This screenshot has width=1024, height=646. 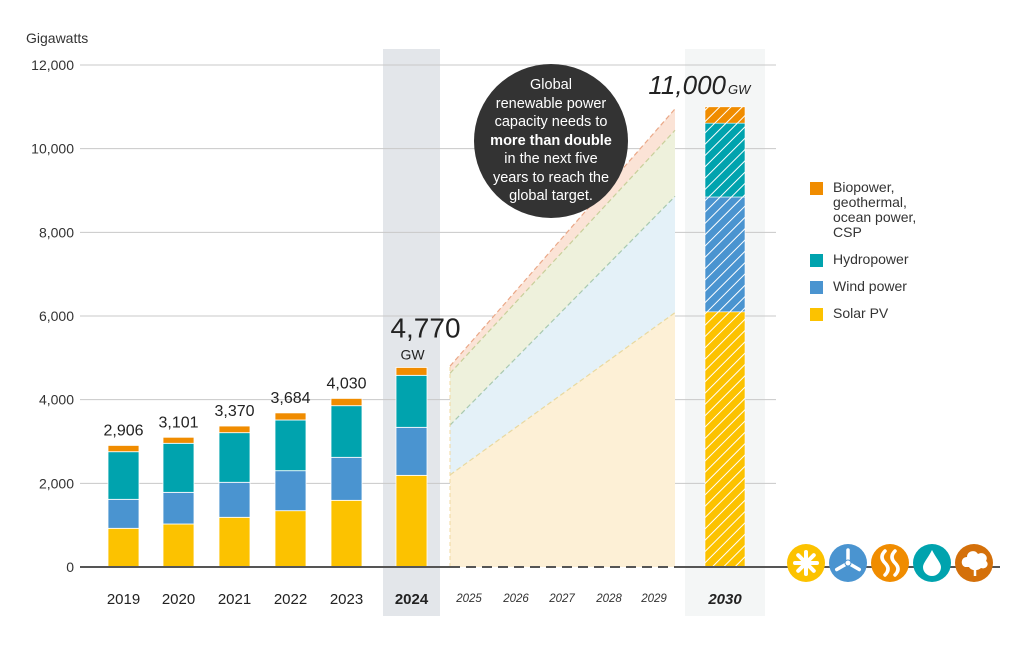 I want to click on target-total-unit: GW, so click(x=740, y=89).